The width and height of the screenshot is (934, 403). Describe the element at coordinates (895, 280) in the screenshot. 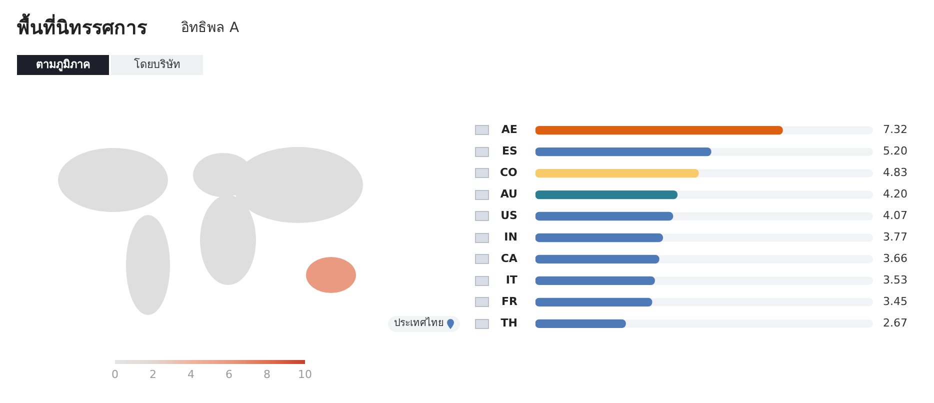

I see `data-label: 3.53` at that location.